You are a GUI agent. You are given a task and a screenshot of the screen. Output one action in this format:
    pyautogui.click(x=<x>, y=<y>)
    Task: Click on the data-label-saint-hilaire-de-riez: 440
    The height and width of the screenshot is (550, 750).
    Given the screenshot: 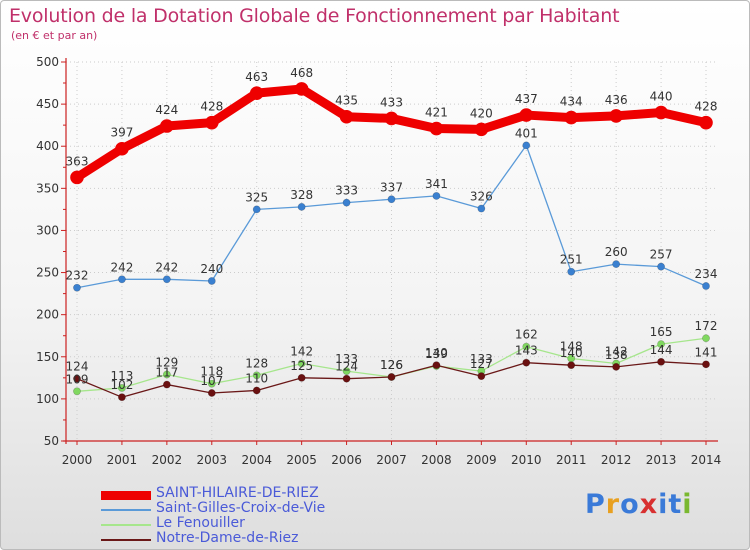 What is the action you would take?
    pyautogui.click(x=661, y=97)
    